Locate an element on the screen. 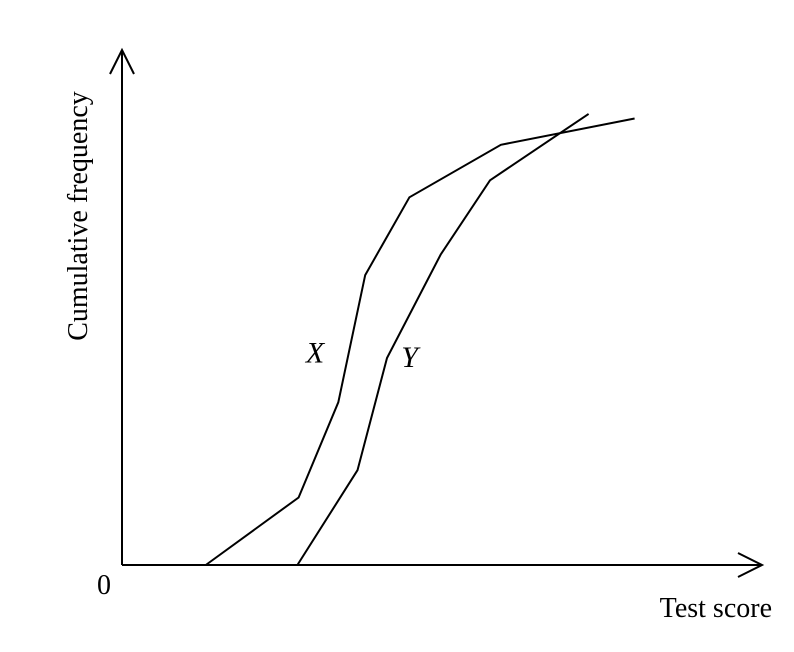 This screenshot has width=794, height=652. x-axis-label: Test score is located at coordinates (716, 608).